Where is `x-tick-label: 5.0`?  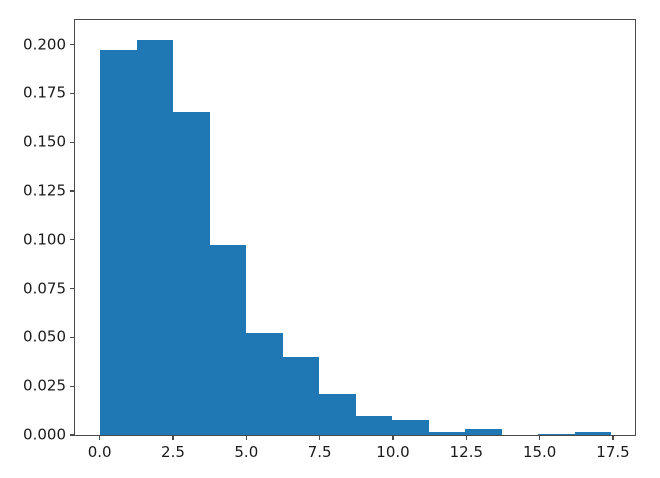 x-tick-label: 5.0 is located at coordinates (246, 452).